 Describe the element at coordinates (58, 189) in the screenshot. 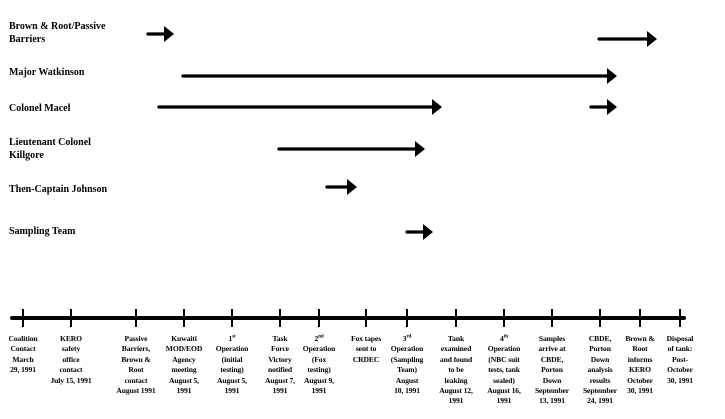

I see `actor-label: Then-Captain Johnson` at that location.